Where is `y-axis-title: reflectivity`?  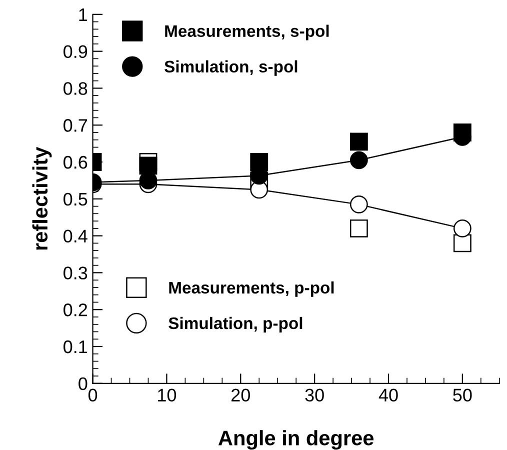
y-axis-title: reflectivity is located at coordinates (42, 198).